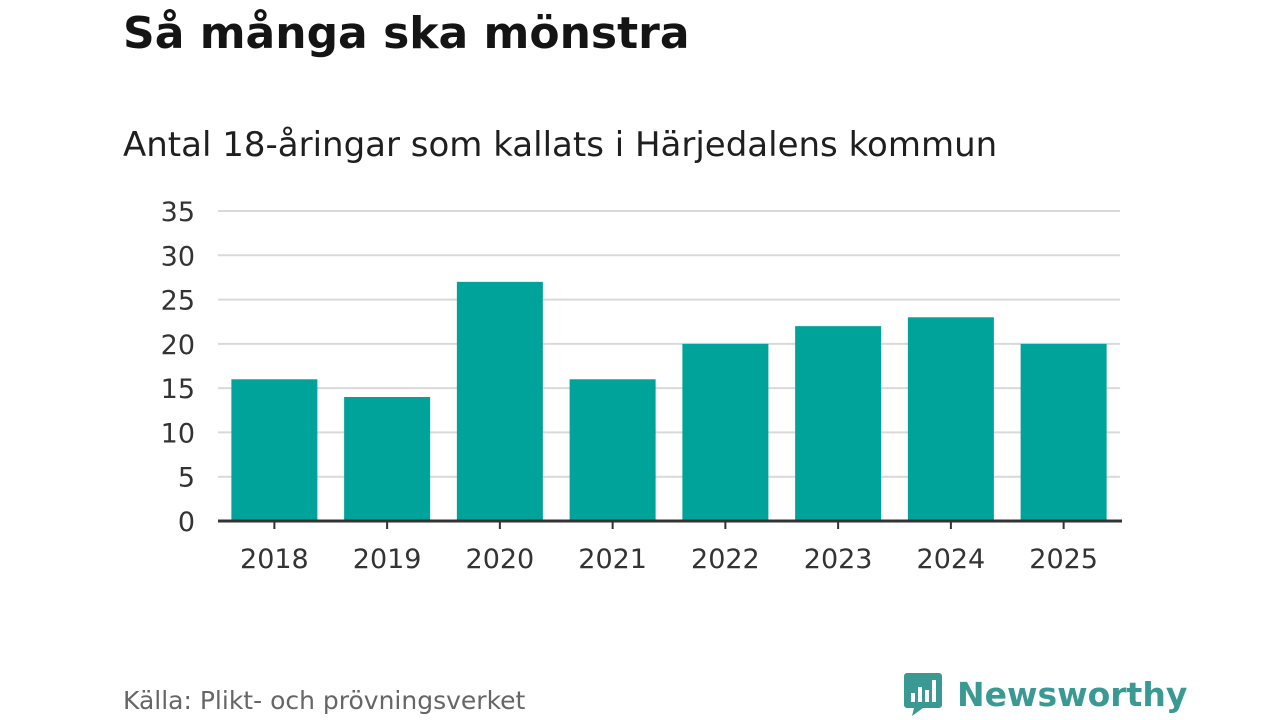 This screenshot has width=1280, height=720. Describe the element at coordinates (500, 559) in the screenshot. I see `x-tick-label-2020: 2020` at that location.